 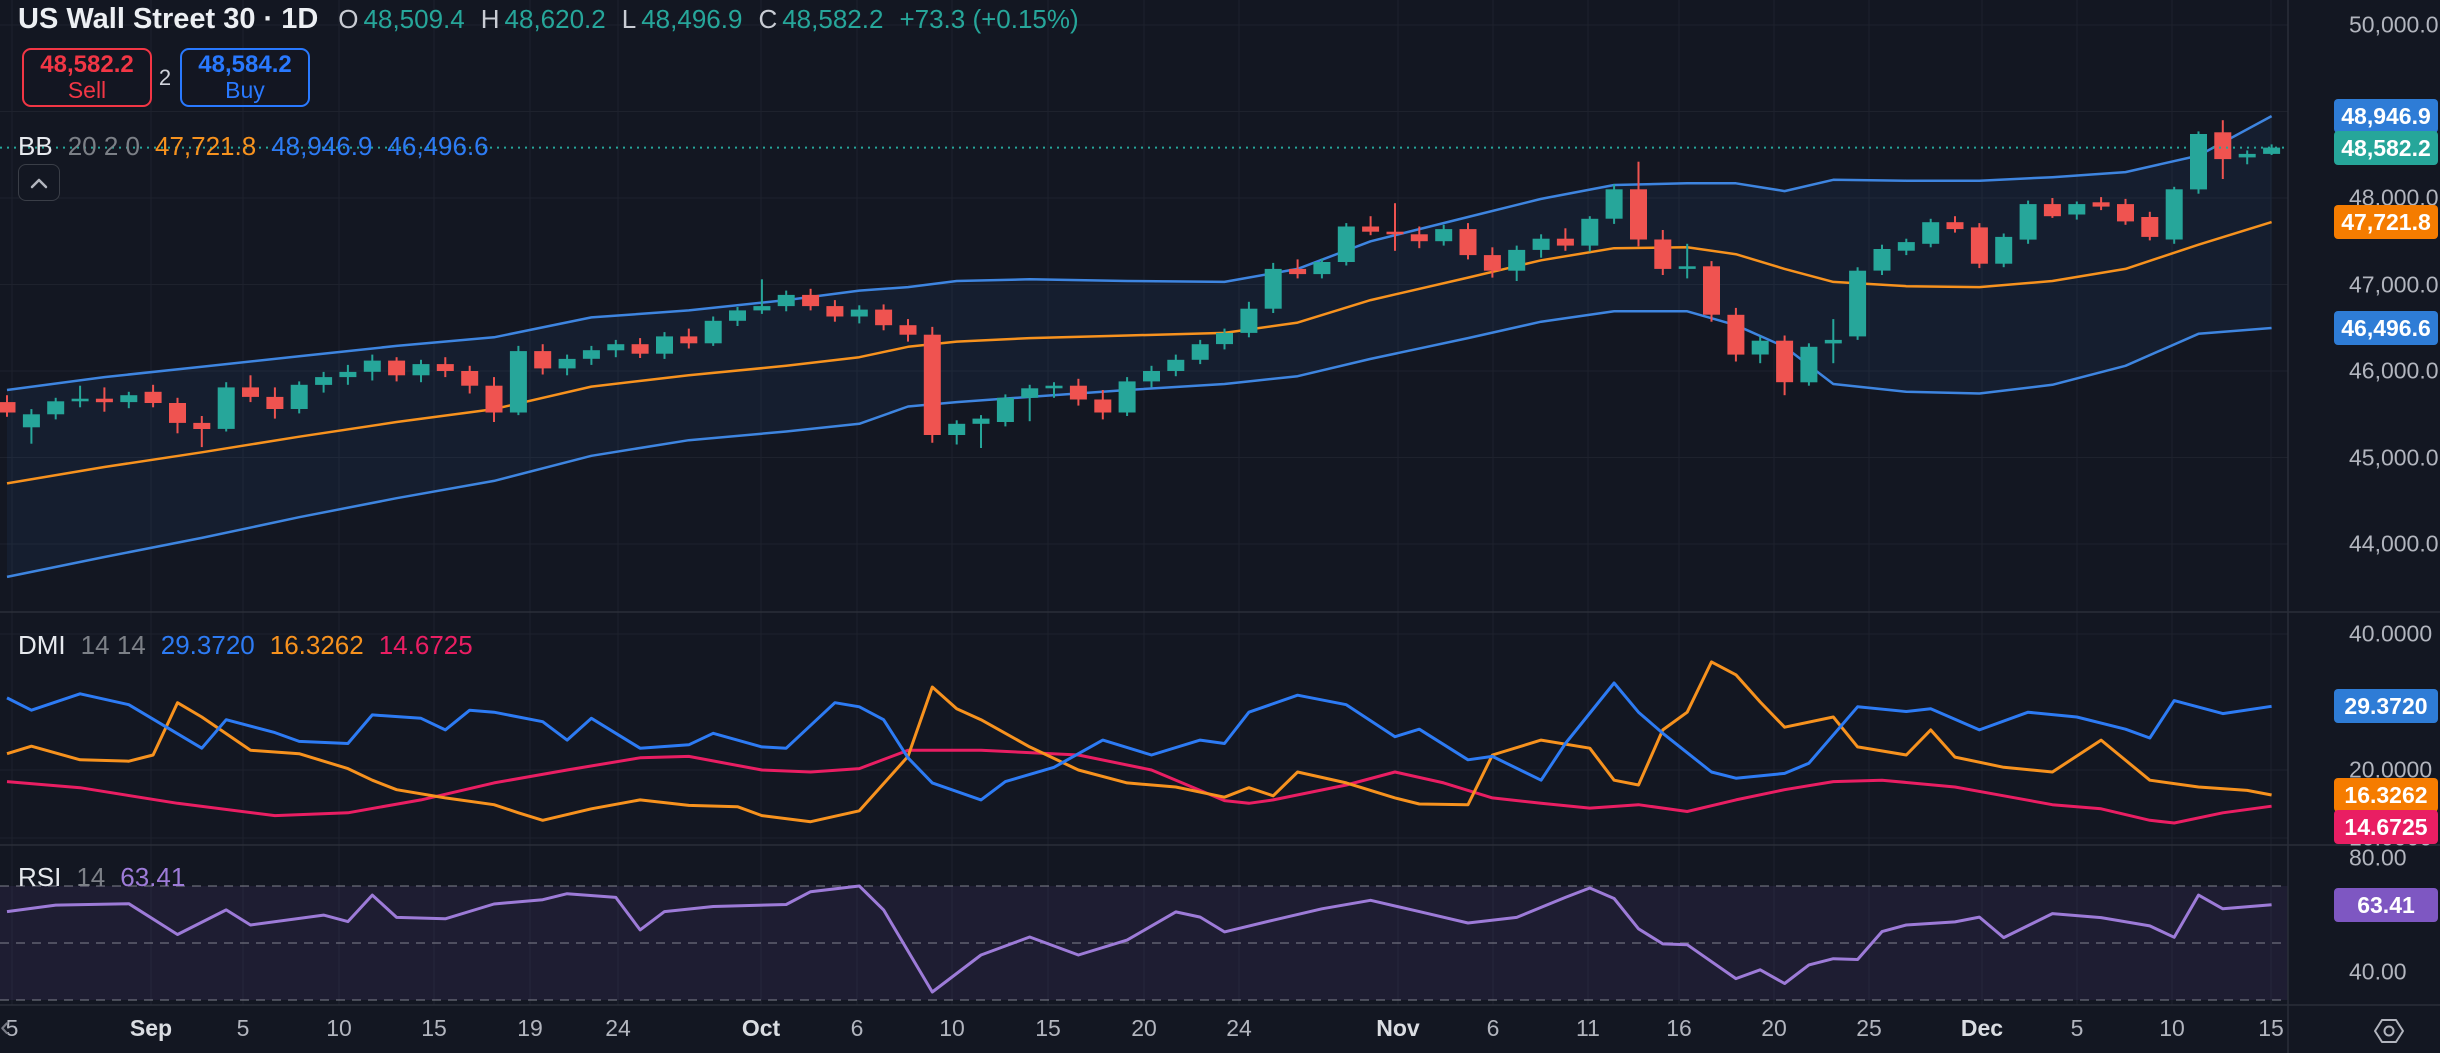 I want to click on price-badge: 48,946.9, so click(x=2386, y=116).